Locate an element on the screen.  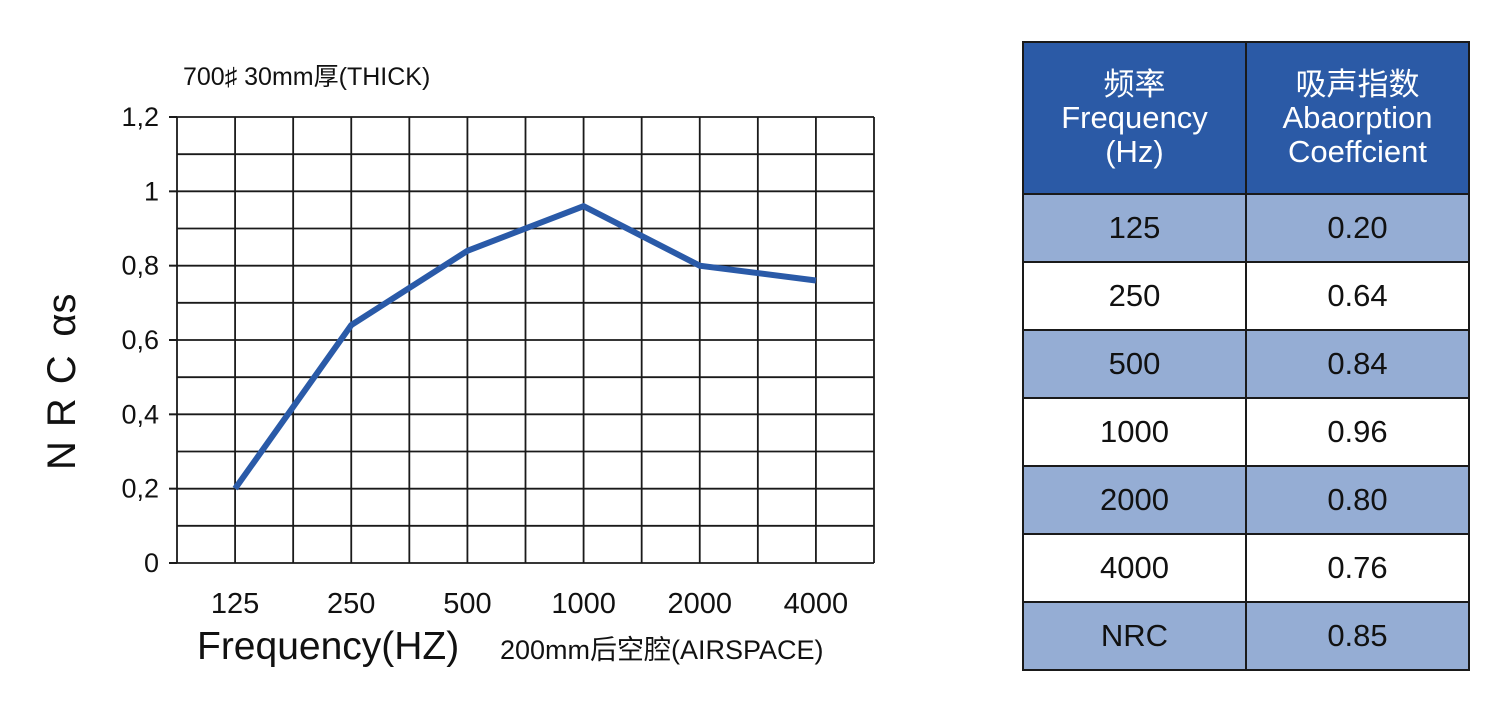
table-row: 1000 0.96 is located at coordinates (1246, 432).